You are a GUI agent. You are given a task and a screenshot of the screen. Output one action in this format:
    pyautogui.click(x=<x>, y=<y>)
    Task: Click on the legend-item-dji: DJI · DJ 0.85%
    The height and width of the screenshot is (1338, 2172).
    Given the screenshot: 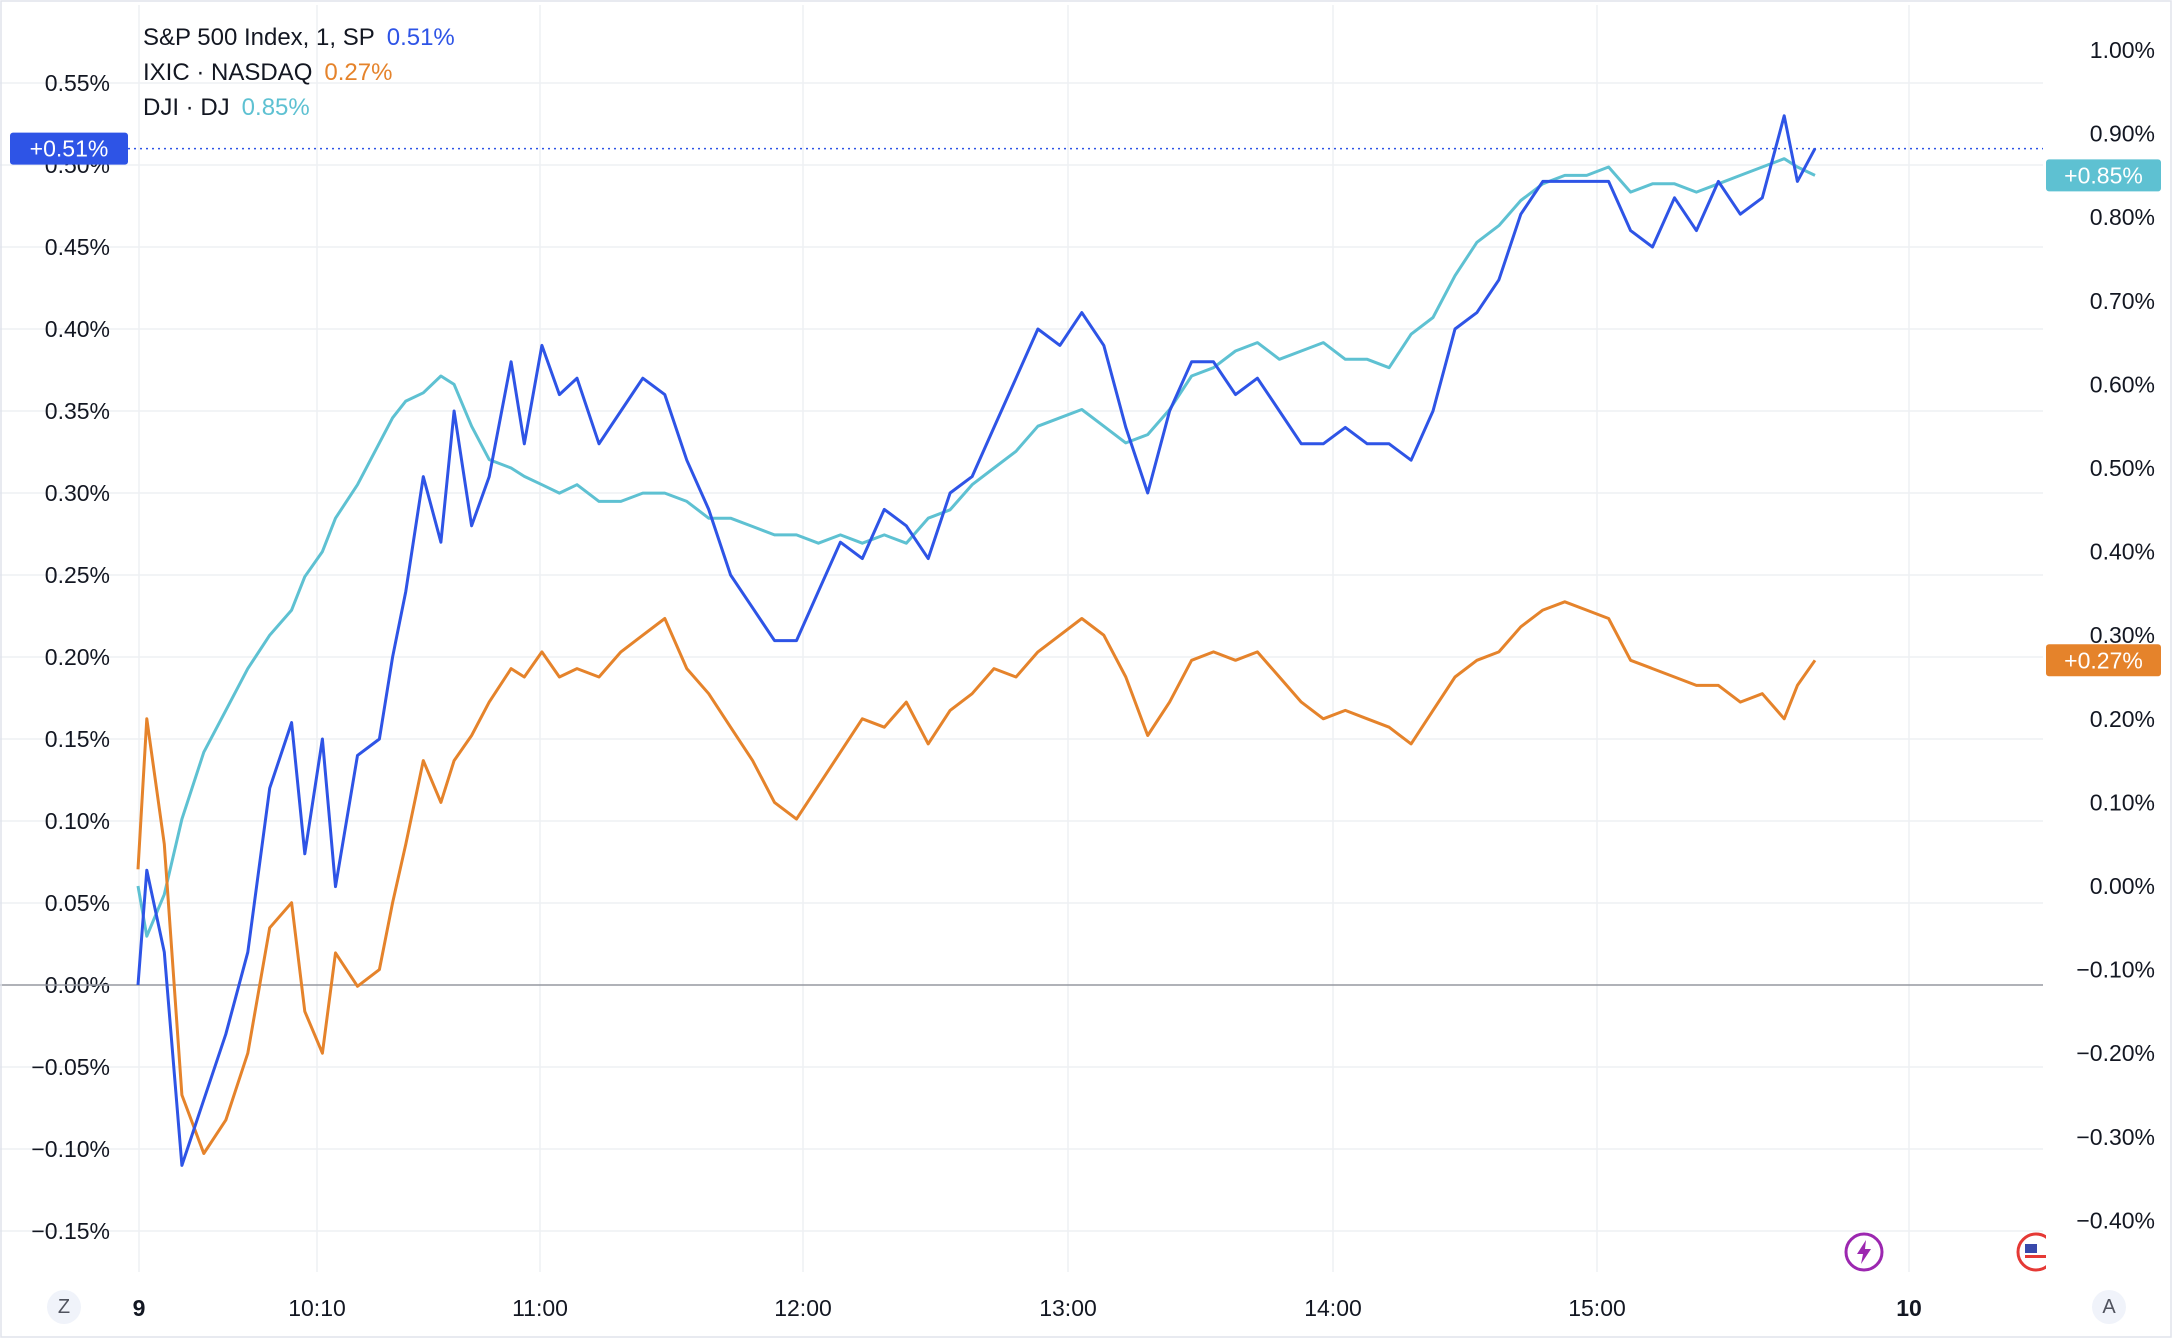 What is the action you would take?
    pyautogui.click(x=299, y=107)
    